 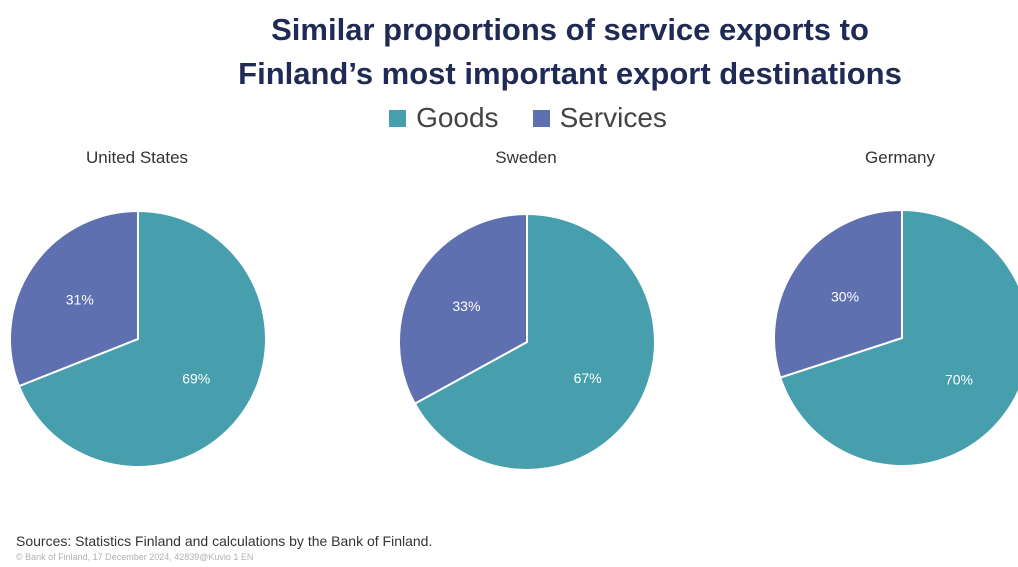 I want to click on legend-item-services: Services, so click(x=599, y=118).